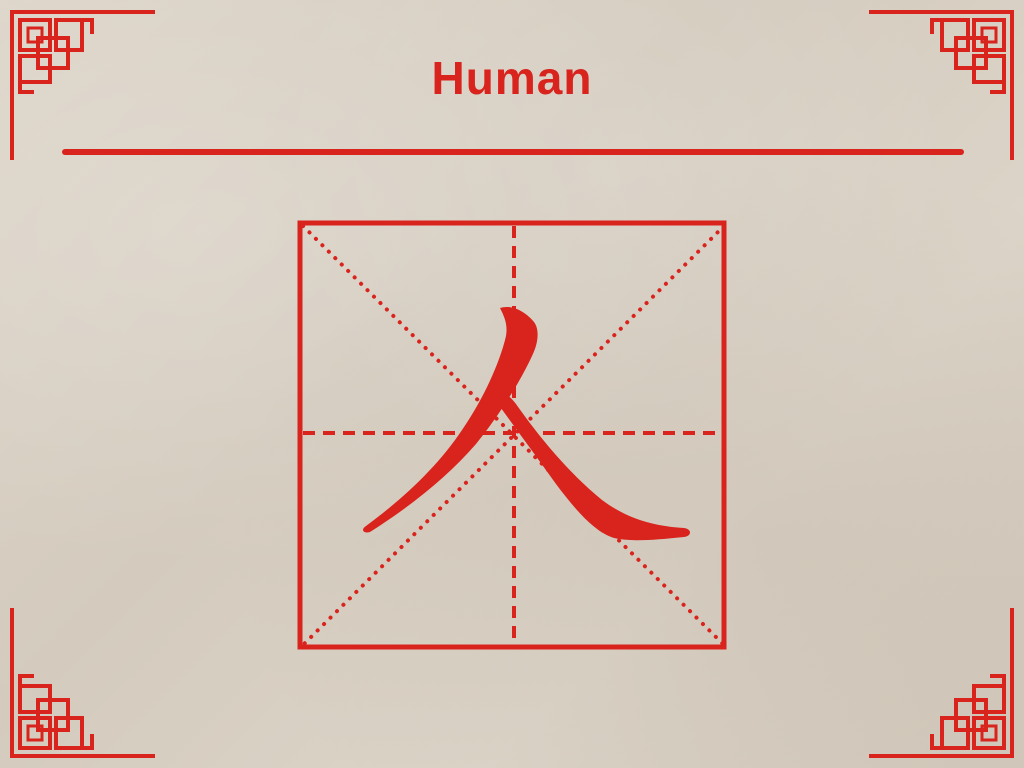 The width and height of the screenshot is (1024, 768). I want to click on page-title: Human, so click(512, 78).